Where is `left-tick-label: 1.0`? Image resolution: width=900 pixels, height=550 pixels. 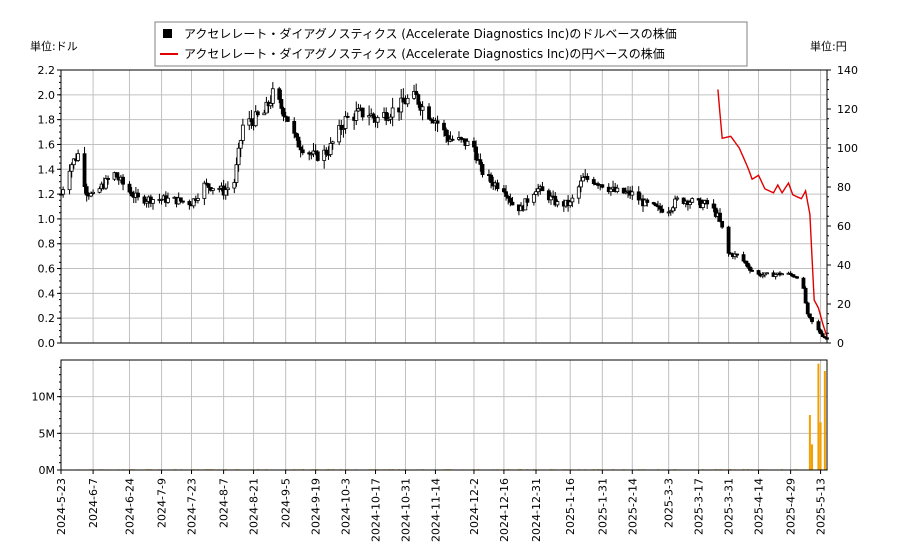
left-tick-label: 1.0 is located at coordinates (47, 219).